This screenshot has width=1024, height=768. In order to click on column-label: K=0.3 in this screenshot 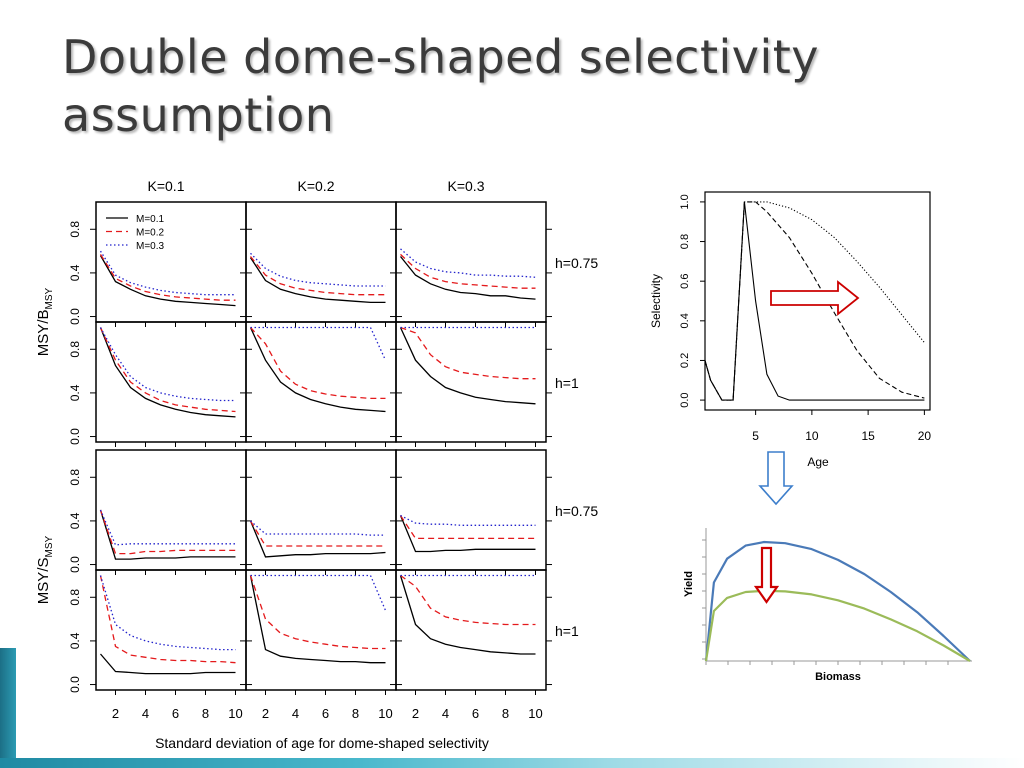, I will do `click(466, 186)`.